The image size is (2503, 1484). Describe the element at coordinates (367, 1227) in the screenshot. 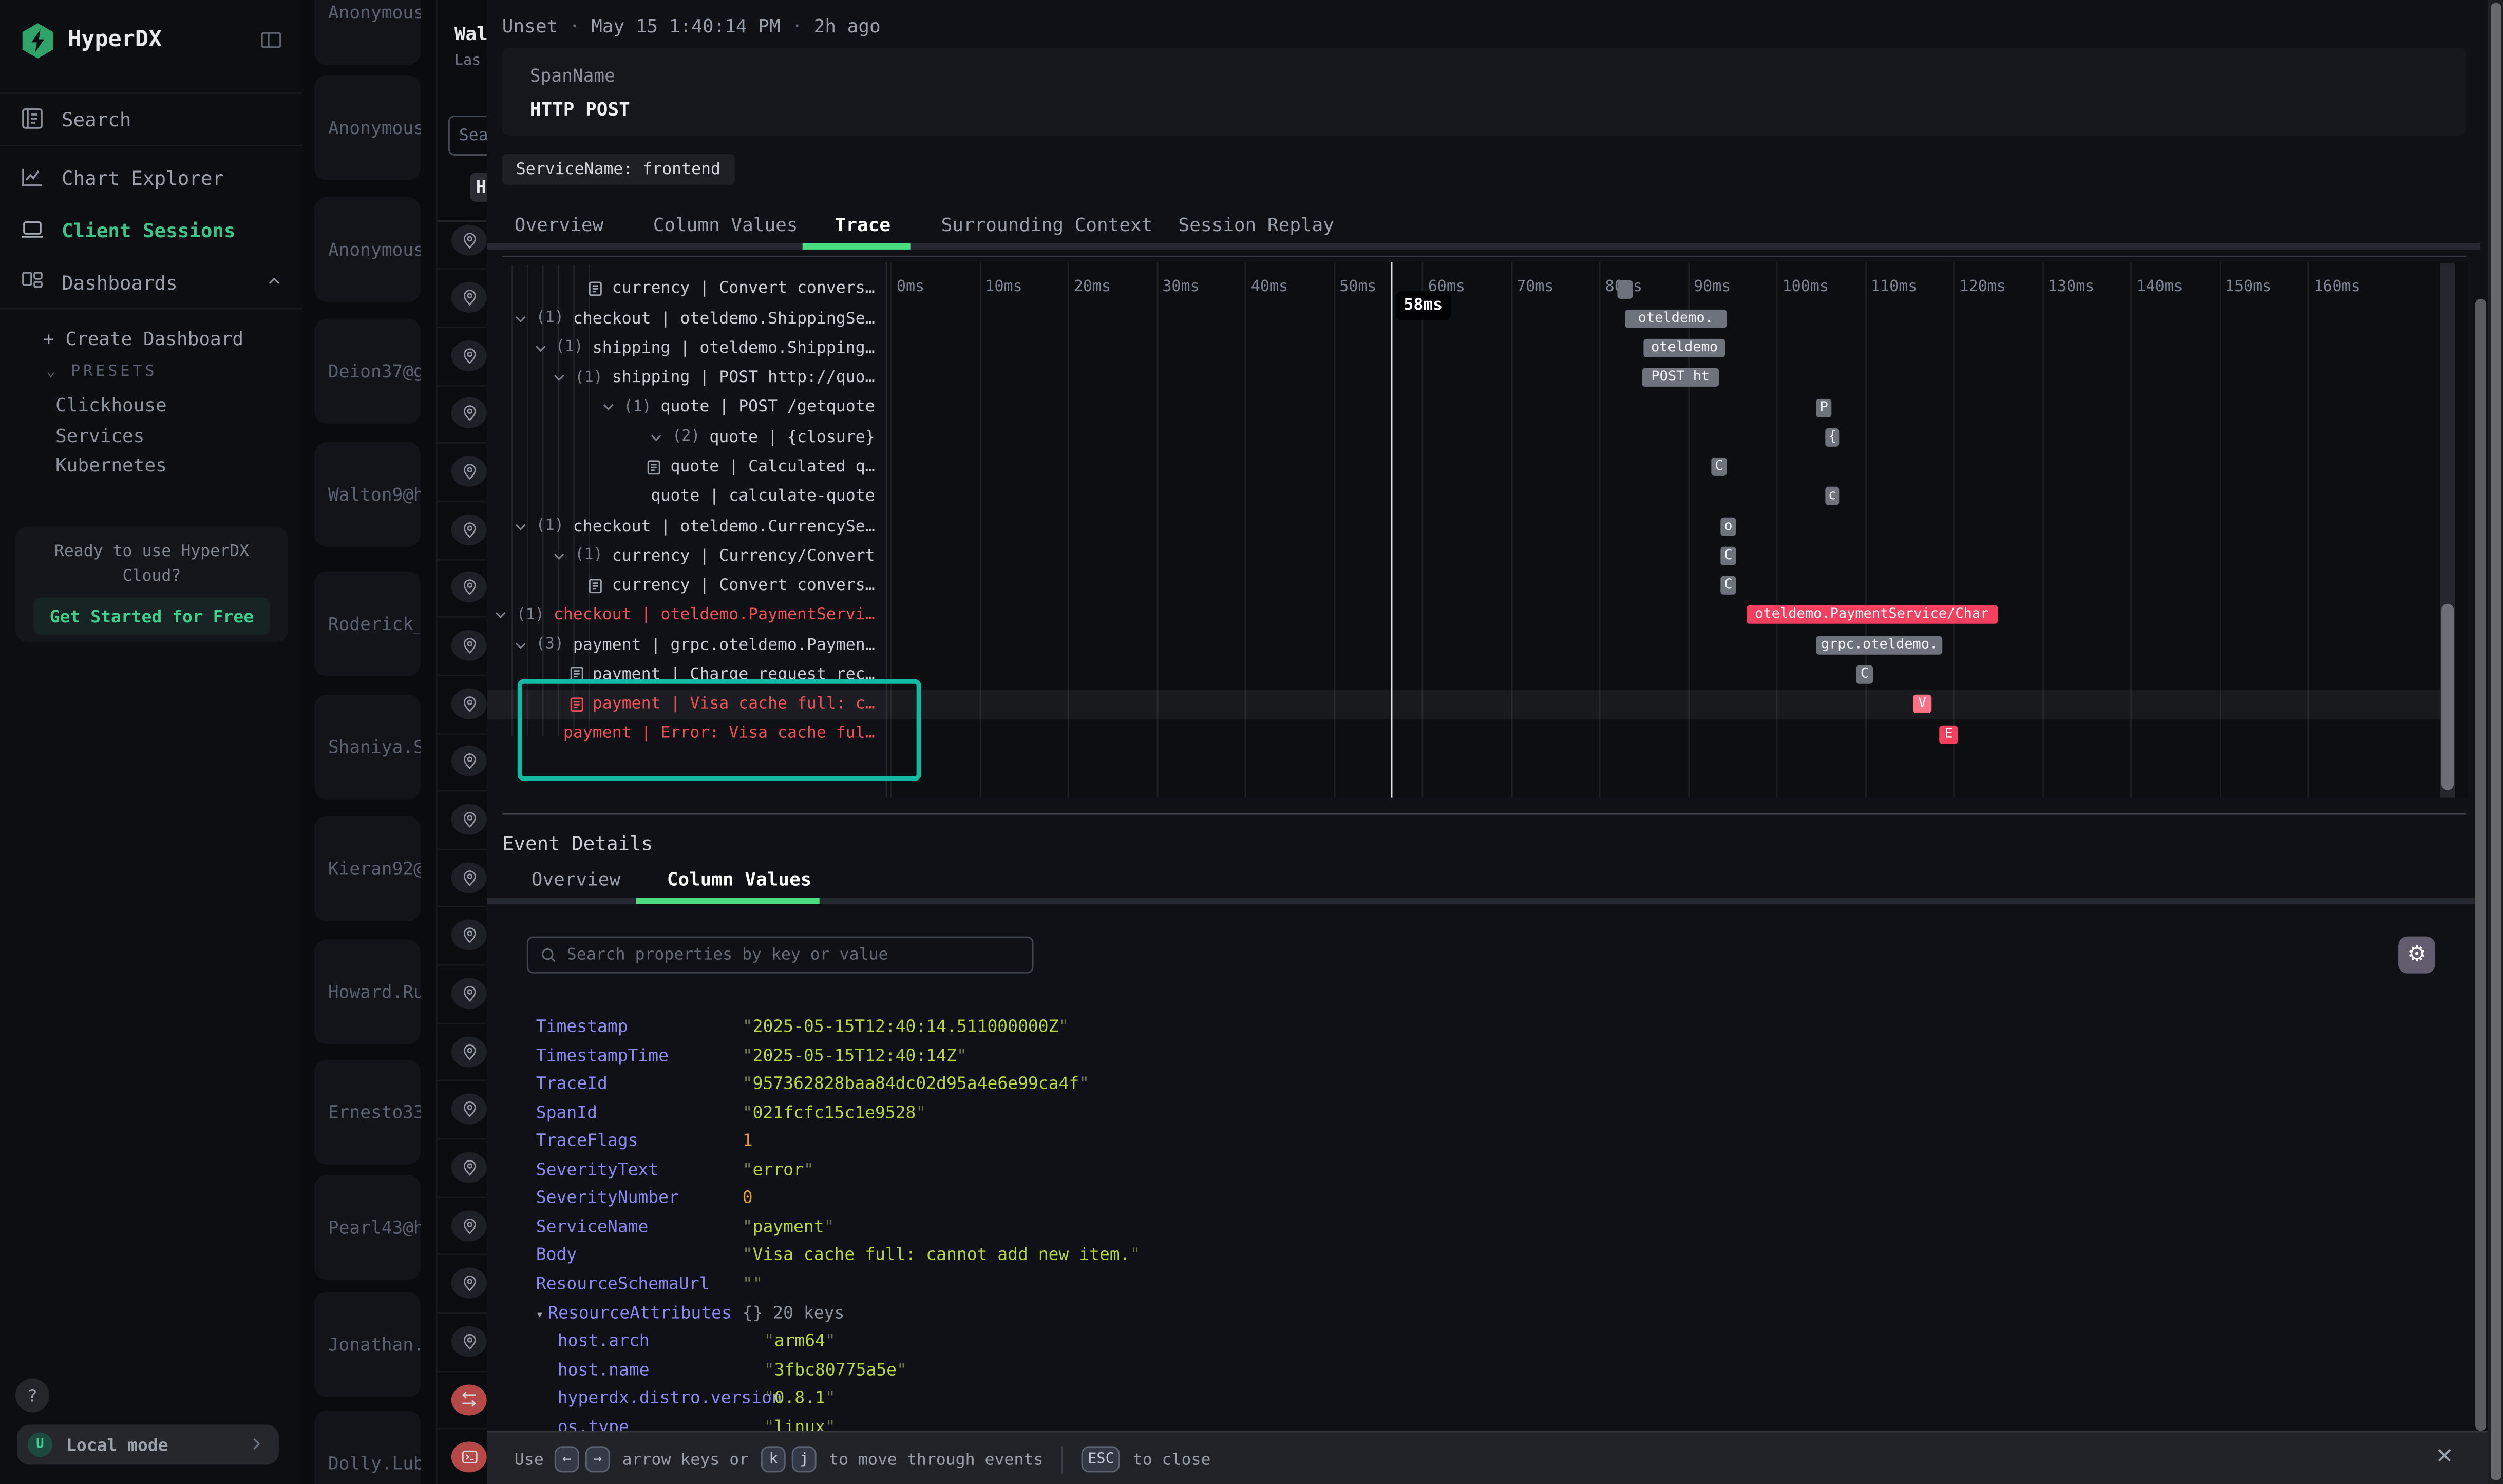

I see `session-card: Pearl43@ho` at that location.